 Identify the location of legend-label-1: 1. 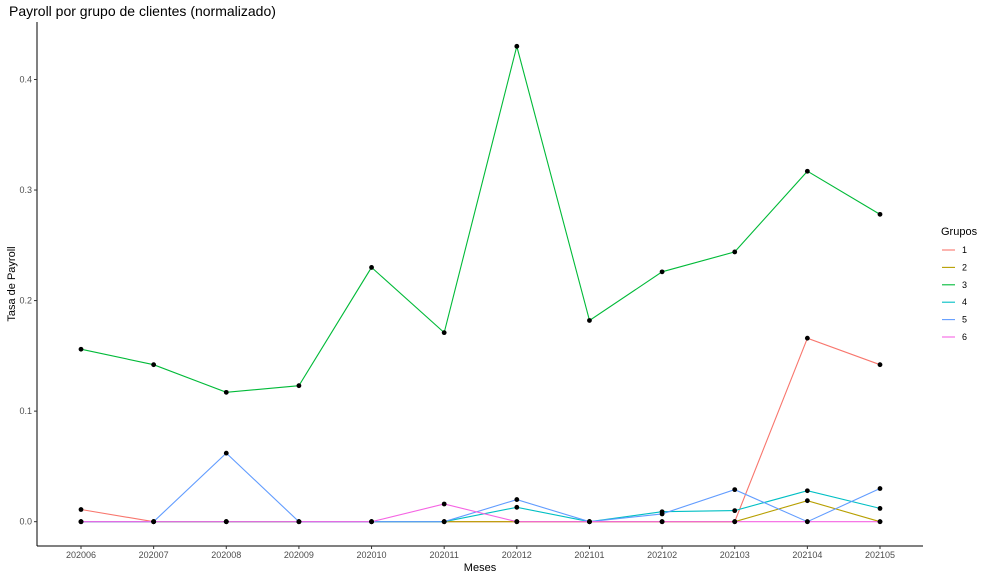
(964, 250).